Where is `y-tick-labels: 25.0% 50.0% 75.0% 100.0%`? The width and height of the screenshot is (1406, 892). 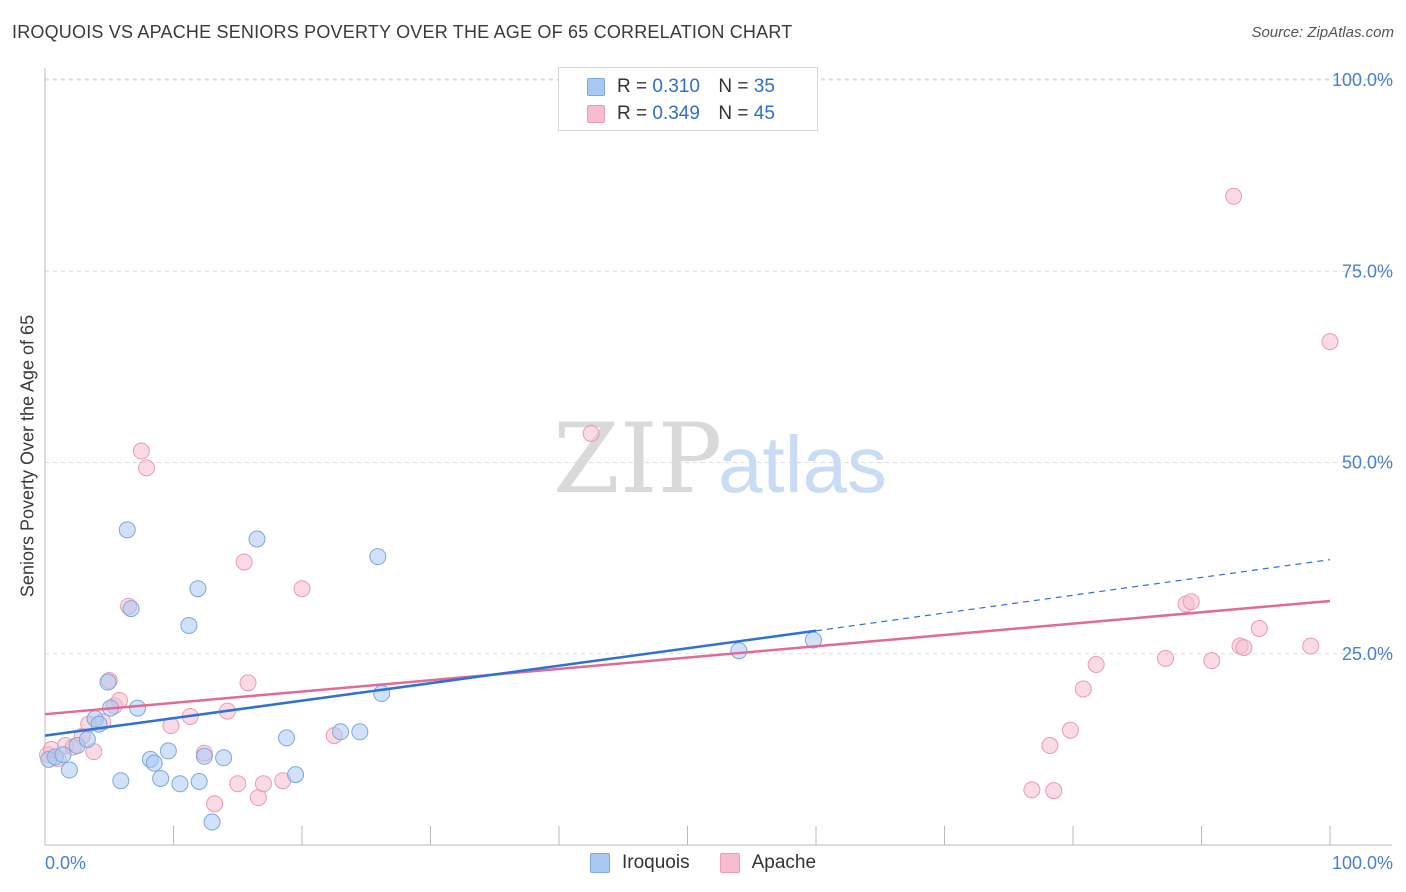 y-tick-labels: 25.0% 50.0% 75.0% 100.0% is located at coordinates (1362, 367).